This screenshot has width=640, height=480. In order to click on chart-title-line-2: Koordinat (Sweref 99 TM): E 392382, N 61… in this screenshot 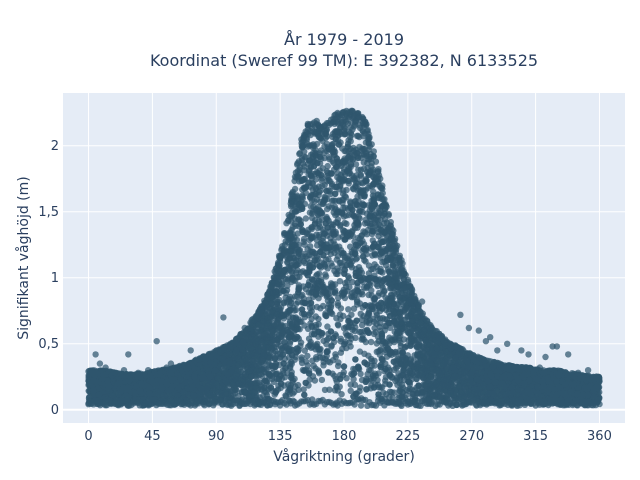, I will do `click(344, 60)`.